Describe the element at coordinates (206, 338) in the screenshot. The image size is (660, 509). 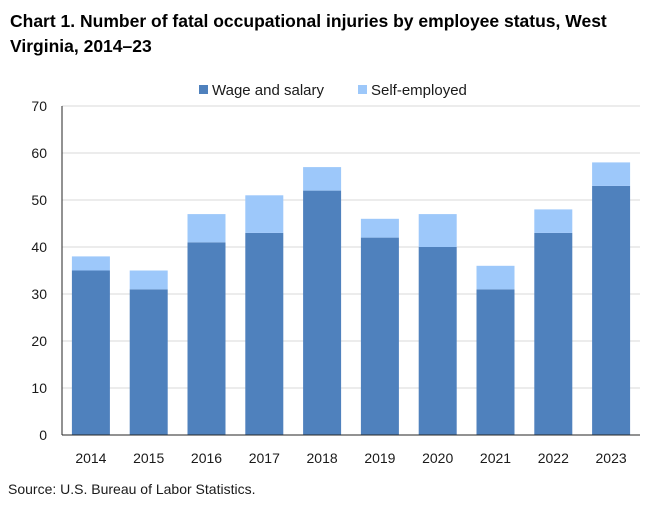
I see `bar-wage-and-salary-2016` at that location.